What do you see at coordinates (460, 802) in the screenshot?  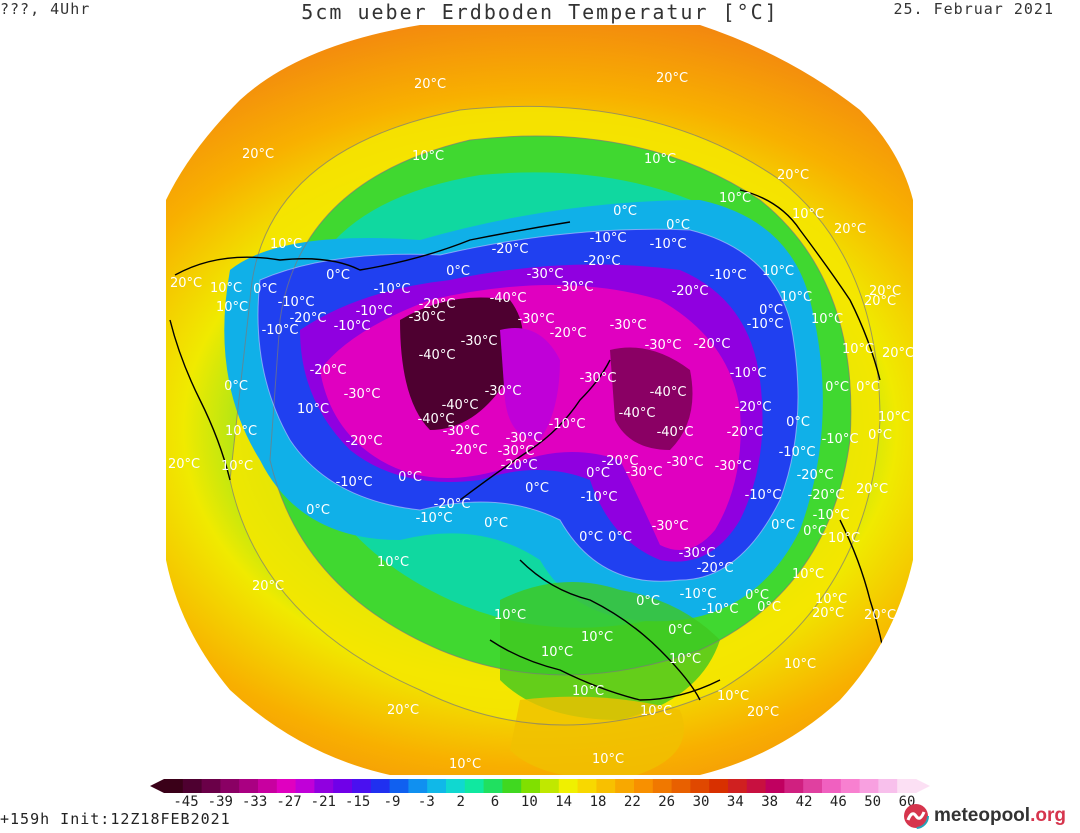 I see `colorbar-tick-label: 2` at bounding box center [460, 802].